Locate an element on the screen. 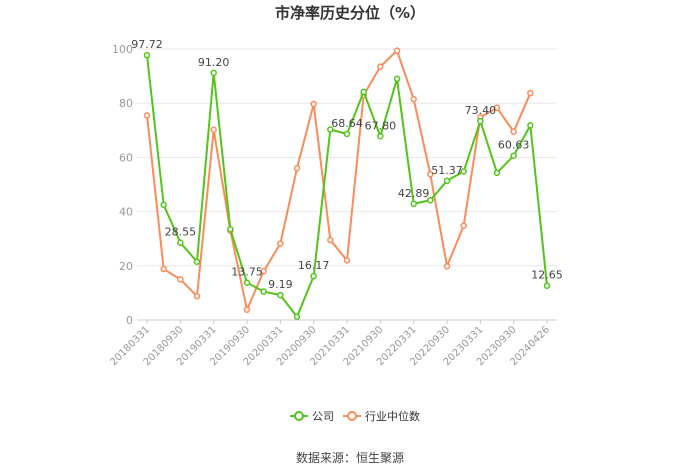 This screenshot has width=700, height=473. data-label: 67.80 is located at coordinates (381, 125).